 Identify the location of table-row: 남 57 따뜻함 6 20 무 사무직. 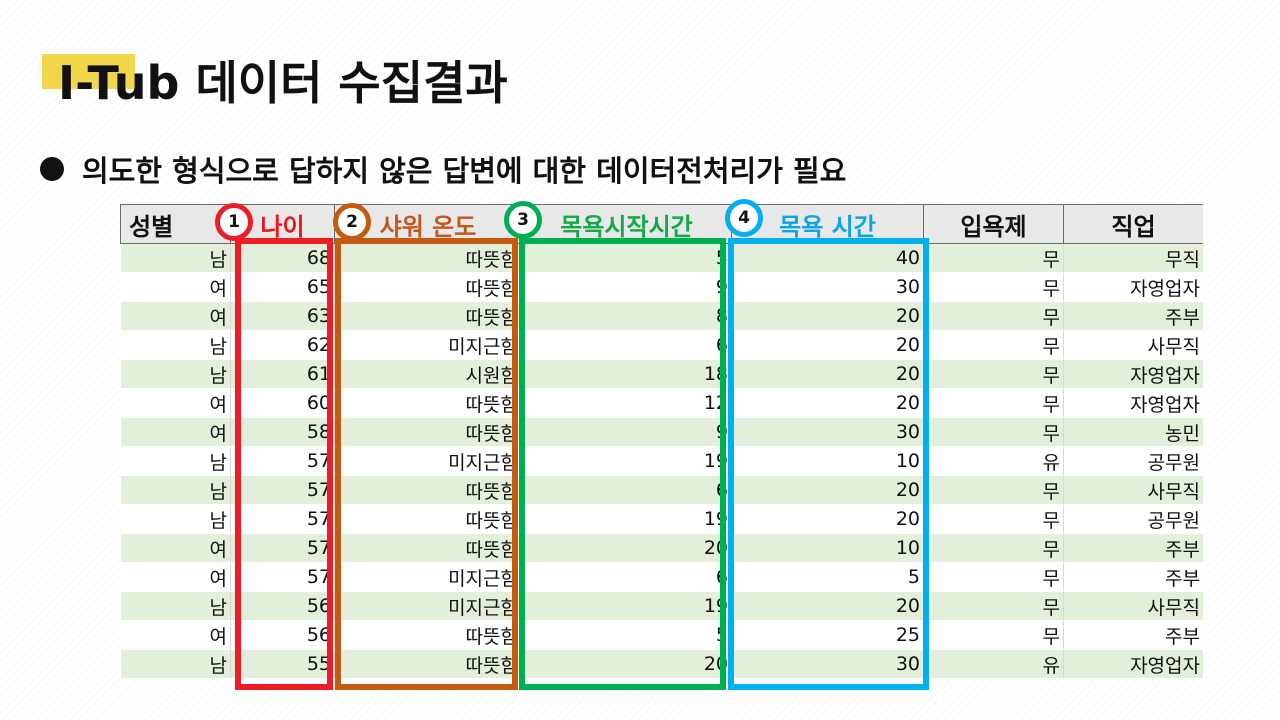
(661, 490).